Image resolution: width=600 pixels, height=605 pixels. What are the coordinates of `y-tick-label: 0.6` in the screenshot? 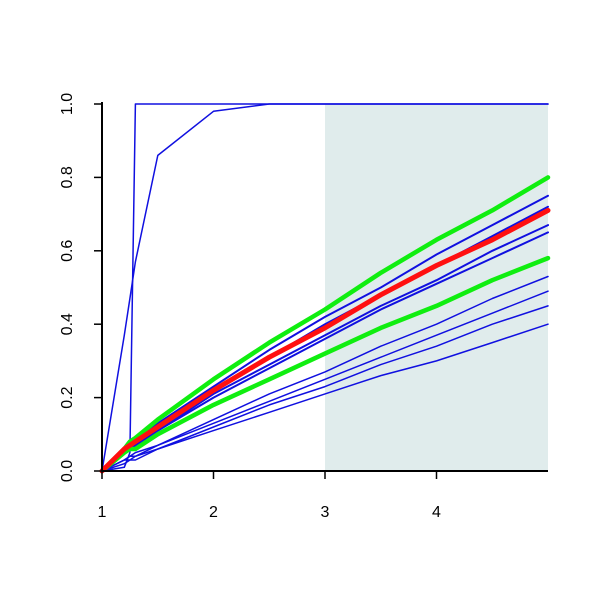 It's located at (67, 251).